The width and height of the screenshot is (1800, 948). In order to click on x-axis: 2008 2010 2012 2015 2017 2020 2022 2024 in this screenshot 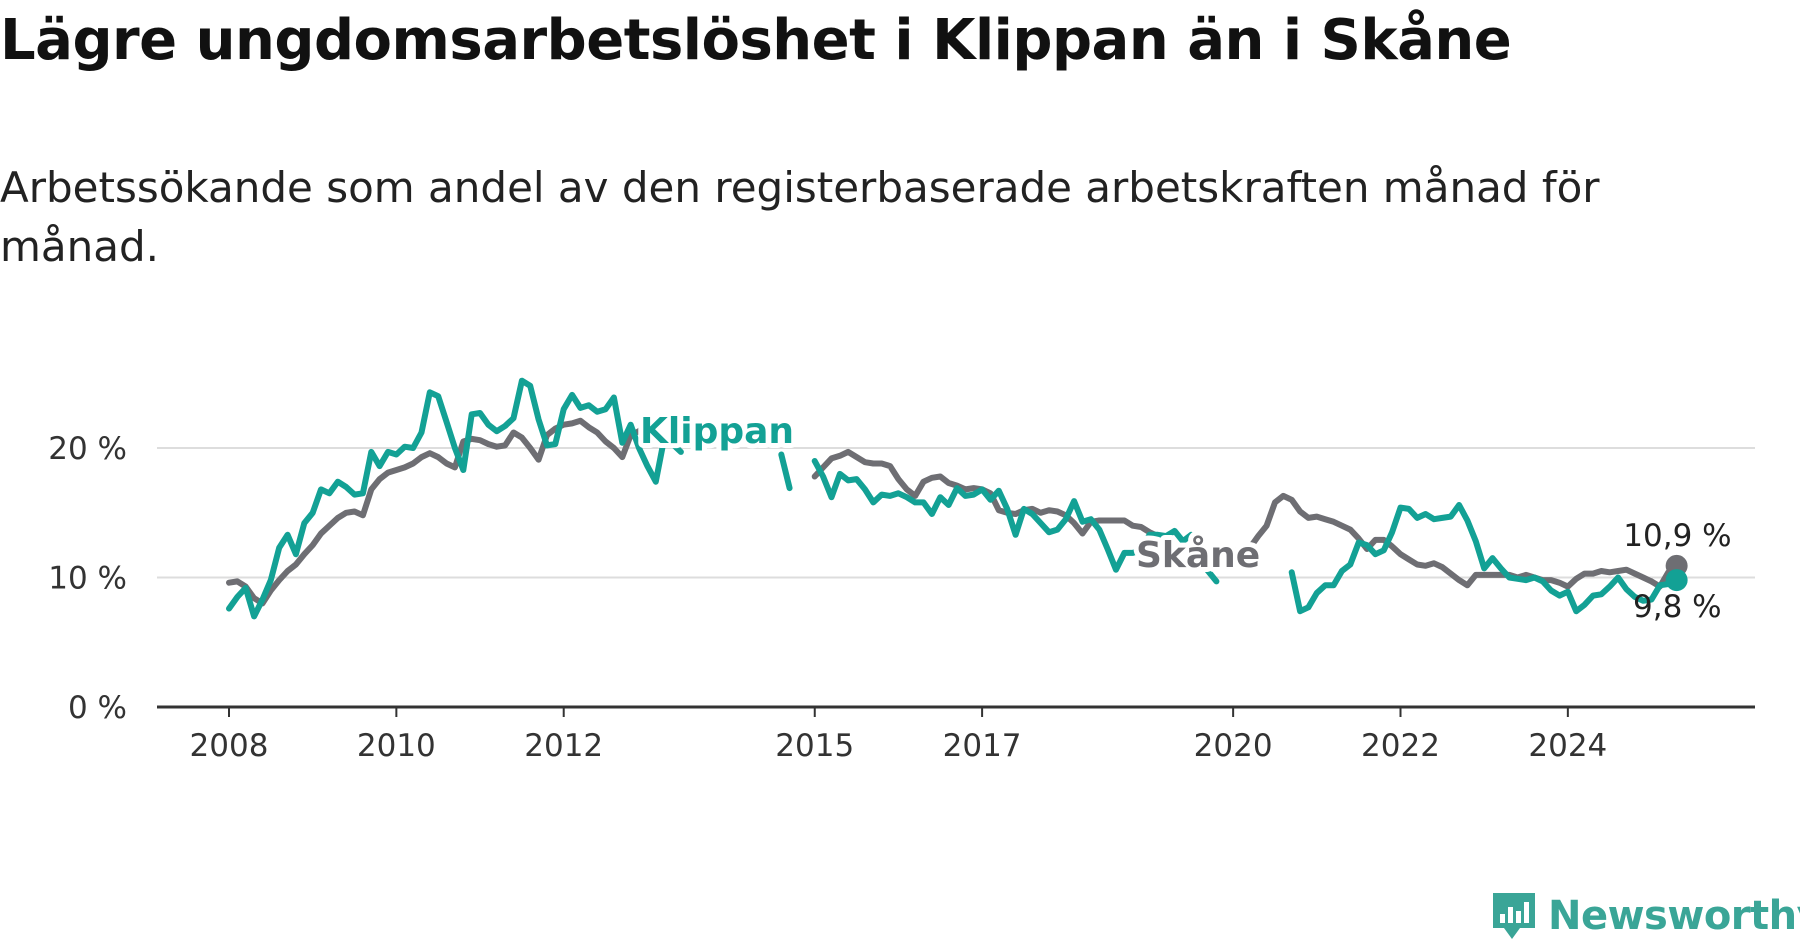, I will do `click(956, 734)`.